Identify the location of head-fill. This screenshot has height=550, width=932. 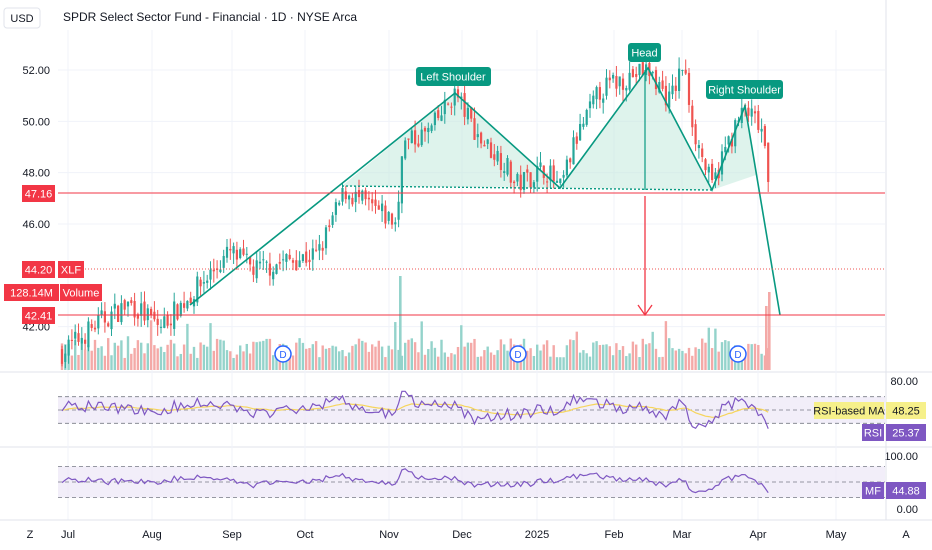
(636, 129).